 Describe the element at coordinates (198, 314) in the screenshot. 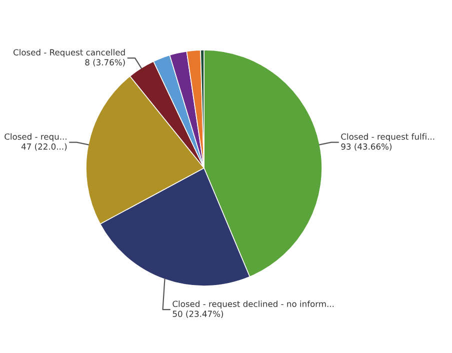

I see `data-label: 50 (23.47%)` at that location.